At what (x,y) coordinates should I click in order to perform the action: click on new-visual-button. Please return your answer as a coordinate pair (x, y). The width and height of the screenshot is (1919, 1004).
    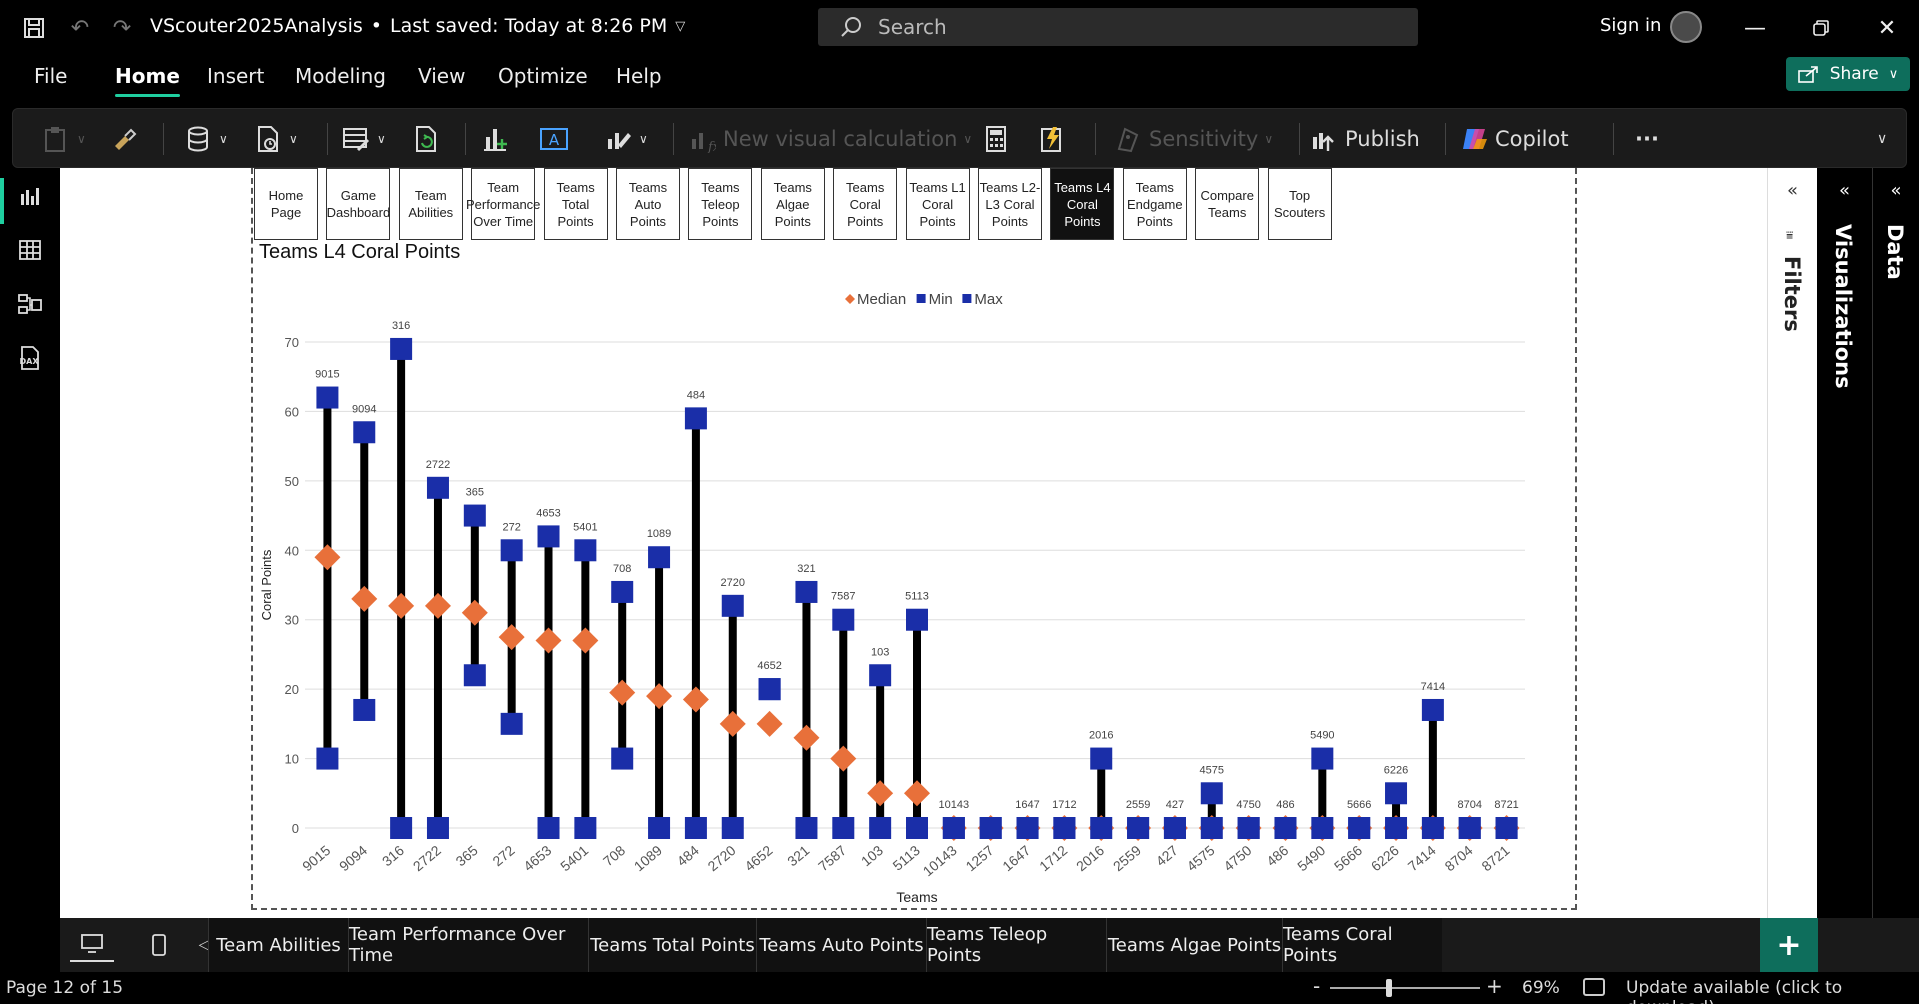
    Looking at the image, I should click on (496, 139).